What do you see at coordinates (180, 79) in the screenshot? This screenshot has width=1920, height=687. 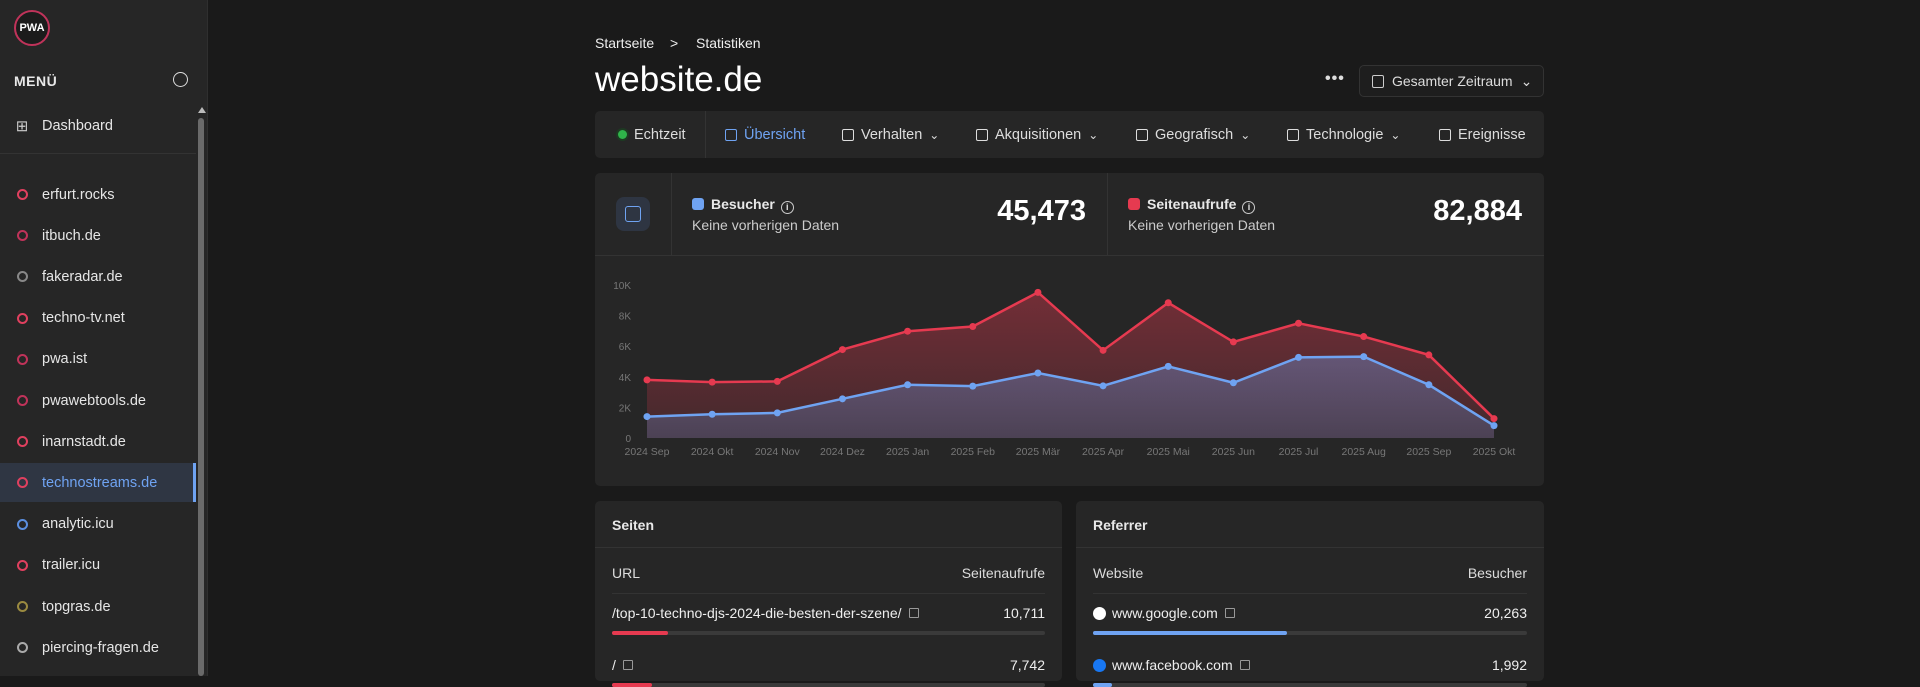 I see `theme-palette-icon` at bounding box center [180, 79].